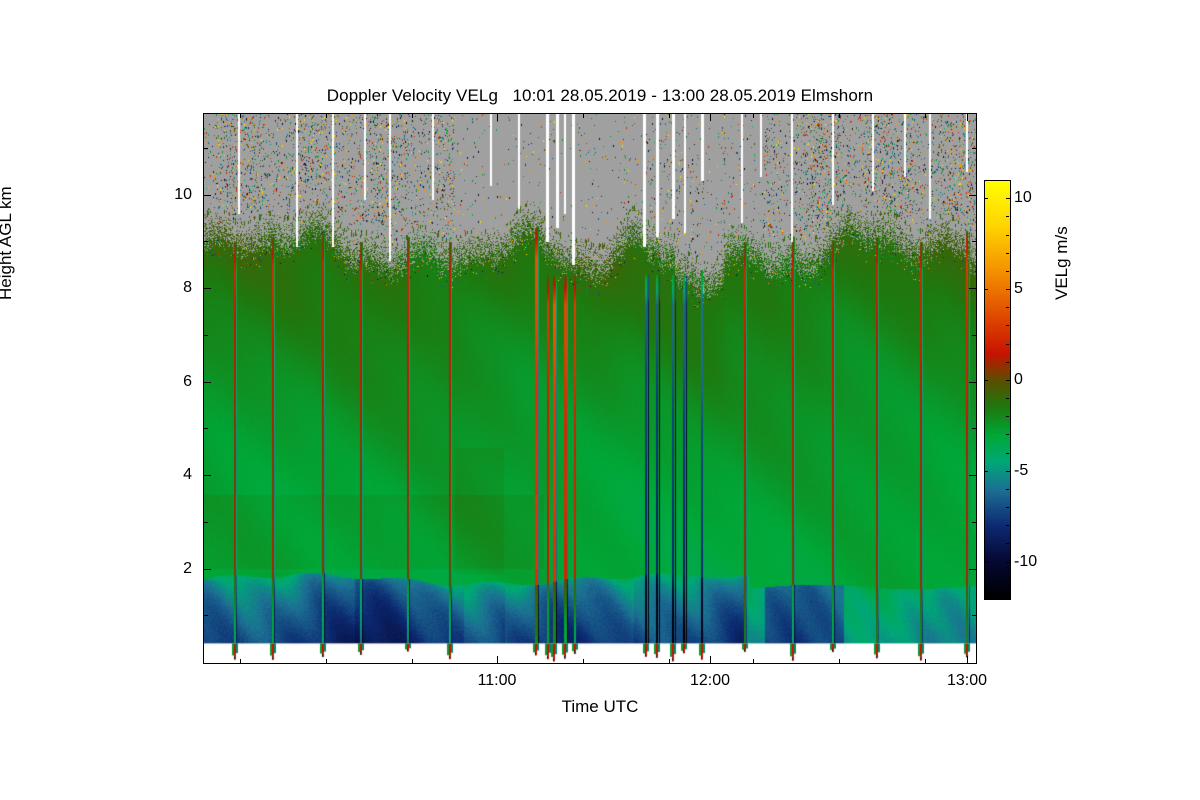 This screenshot has height=800, width=1200. What do you see at coordinates (7, 243) in the screenshot?
I see `y-axis-title: Height AGL km` at bounding box center [7, 243].